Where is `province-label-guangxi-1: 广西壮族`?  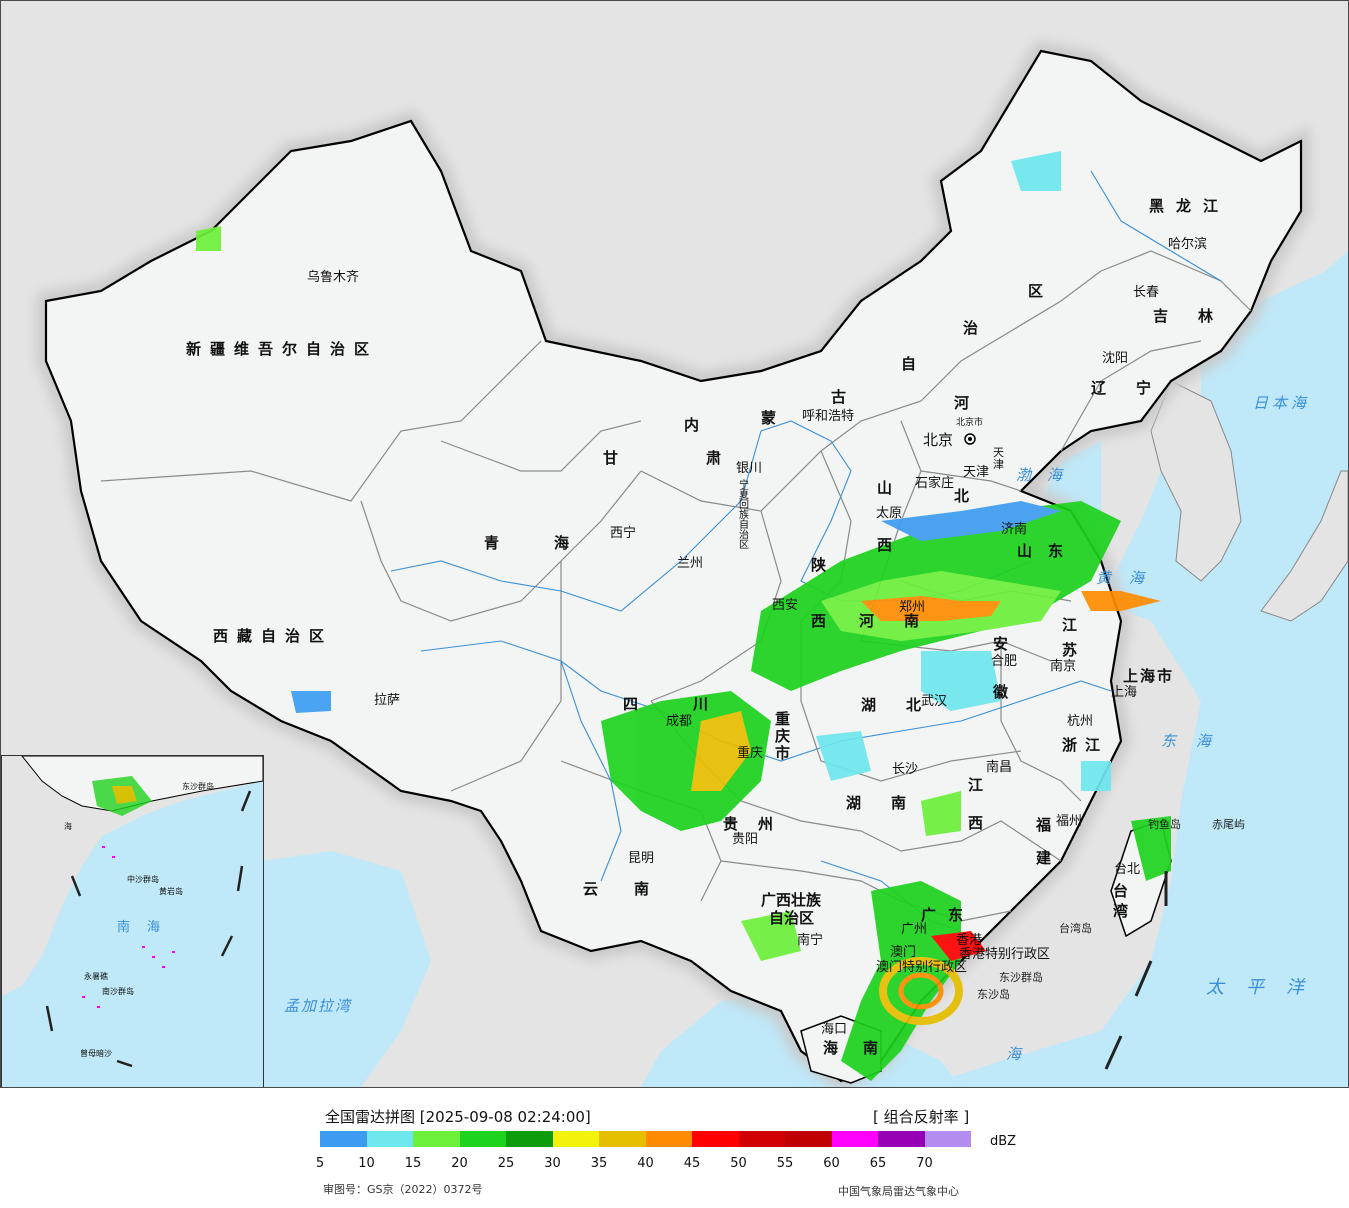
province-label-guangxi-1: 广西壮族 is located at coordinates (791, 900).